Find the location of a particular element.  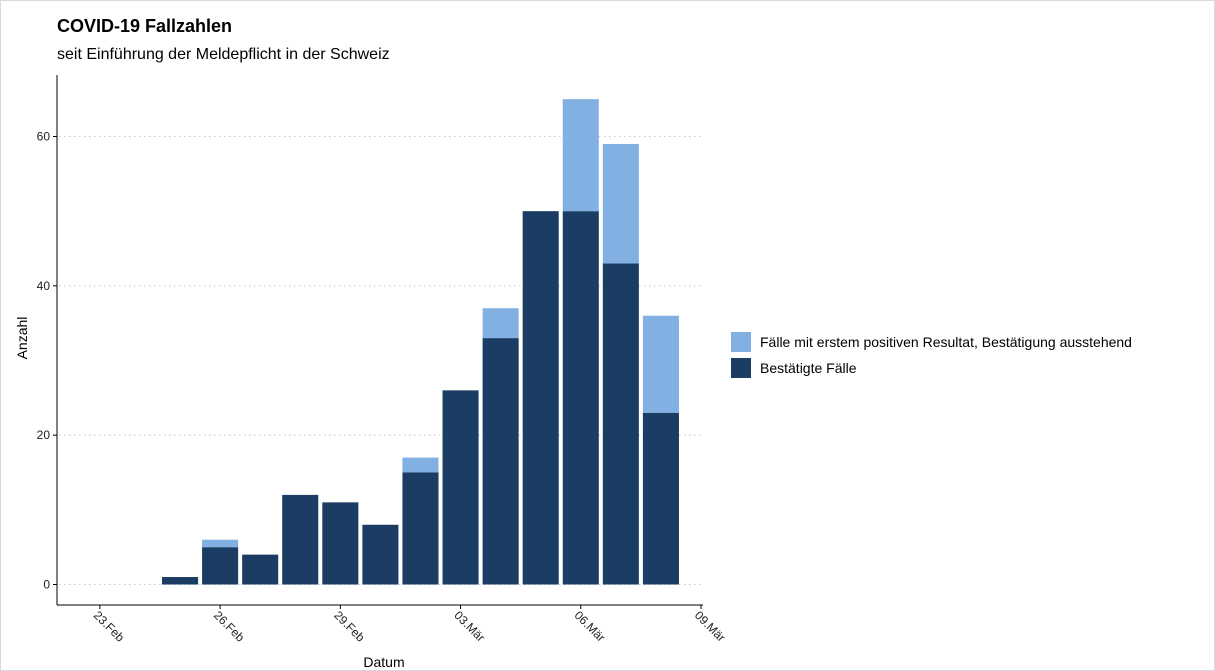

legend-key-confirmed is located at coordinates (741, 368).